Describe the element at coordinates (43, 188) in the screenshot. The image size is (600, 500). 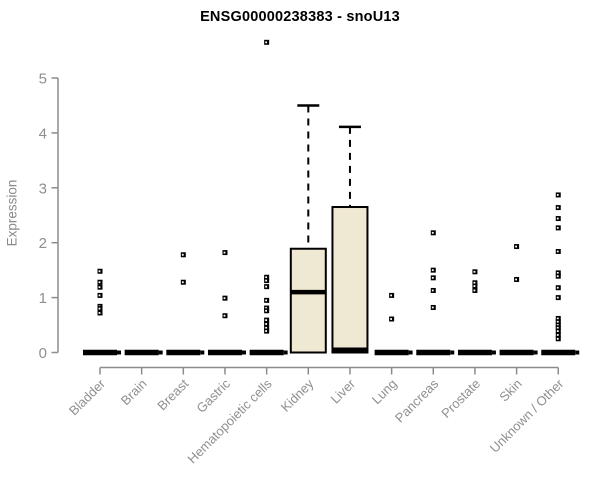
I see `y-tick-label: 3` at that location.